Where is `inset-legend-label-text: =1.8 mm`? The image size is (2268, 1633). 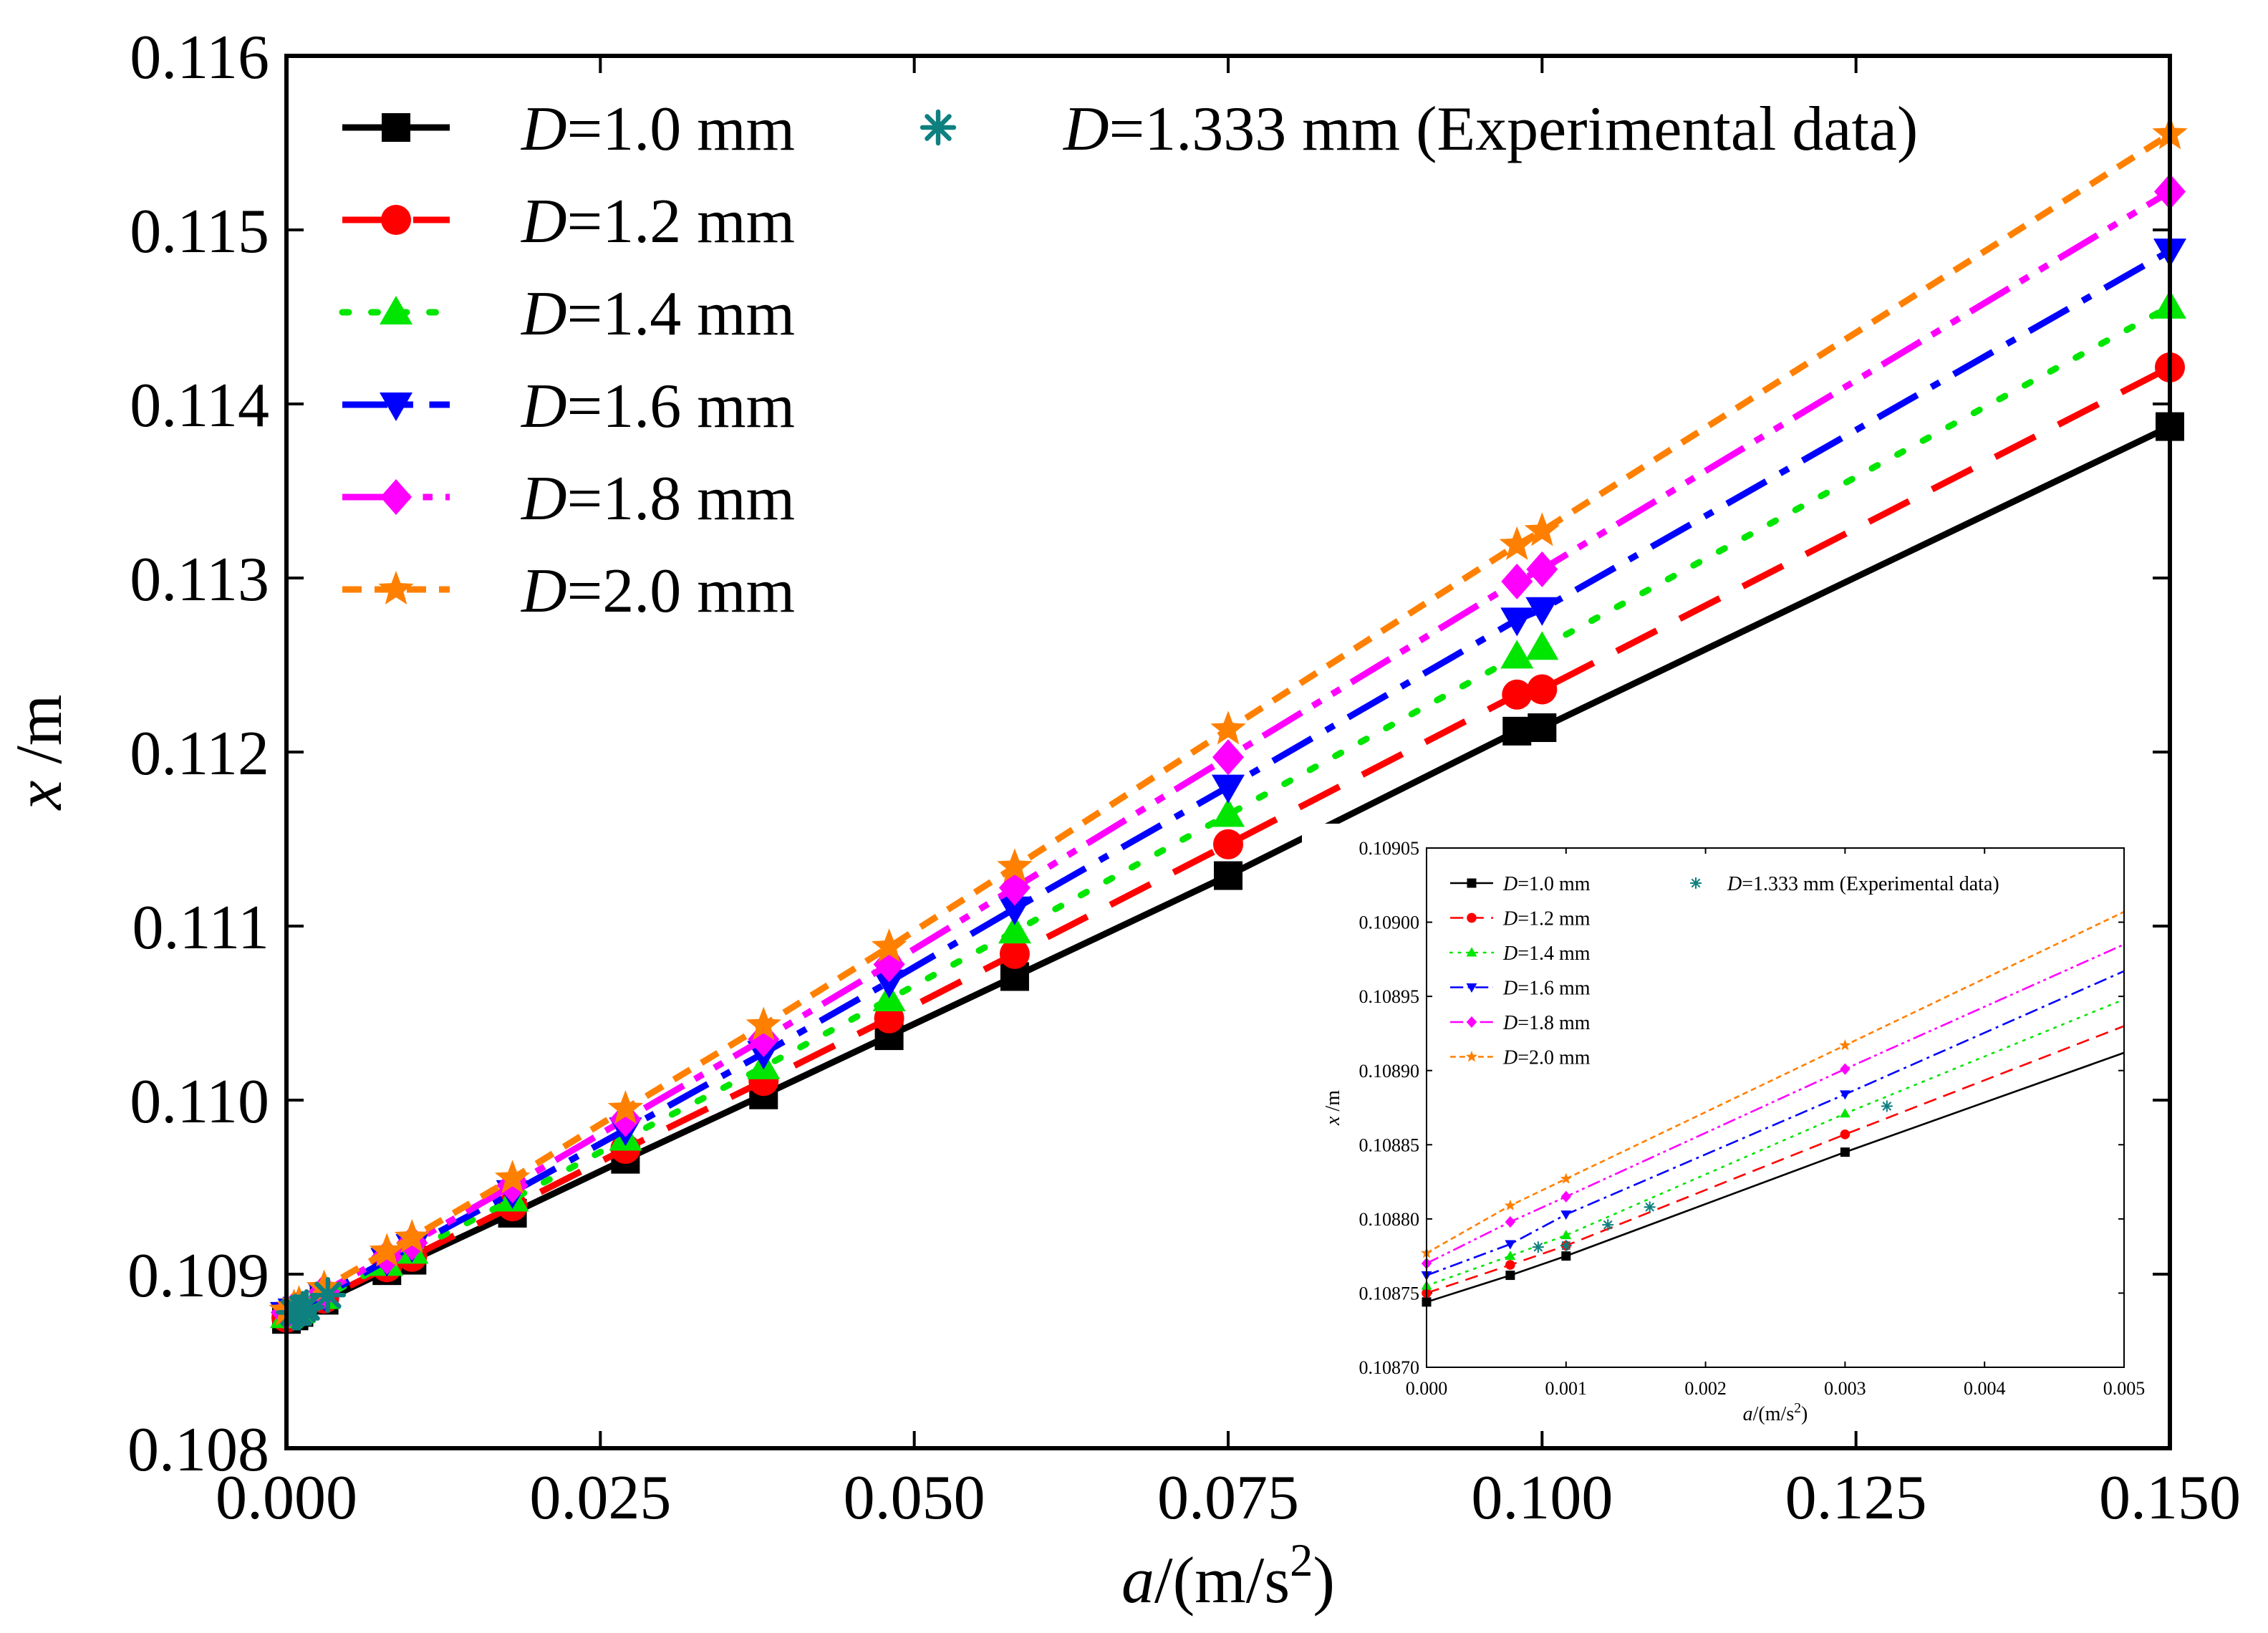 inset-legend-label-text: =1.8 mm is located at coordinates (1554, 1023).